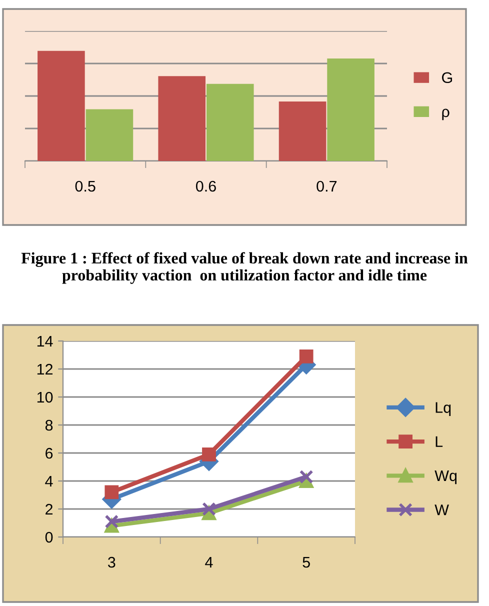 This screenshot has height=606, width=489. What do you see at coordinates (45, 369) in the screenshot?
I see `y-tick-label: 12` at bounding box center [45, 369].